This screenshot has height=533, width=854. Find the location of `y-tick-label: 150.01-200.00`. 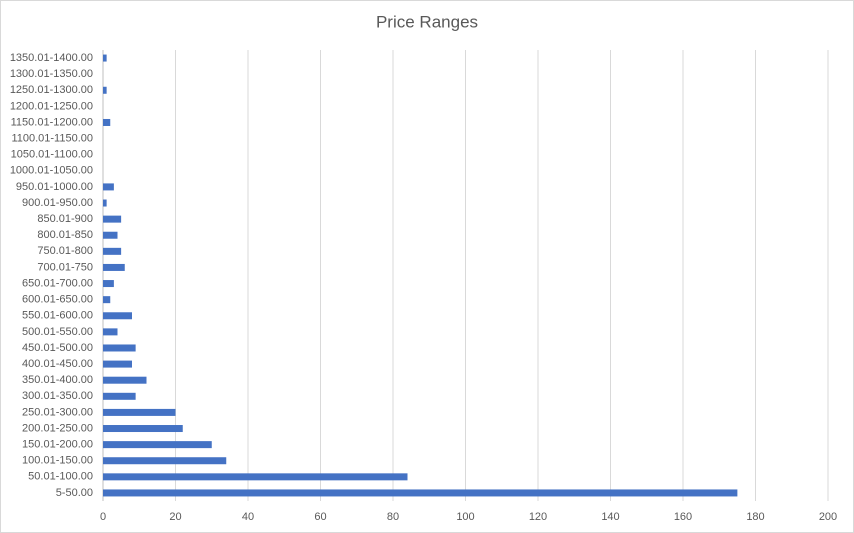

y-tick-label: 150.01-200.00 is located at coordinates (57, 445).